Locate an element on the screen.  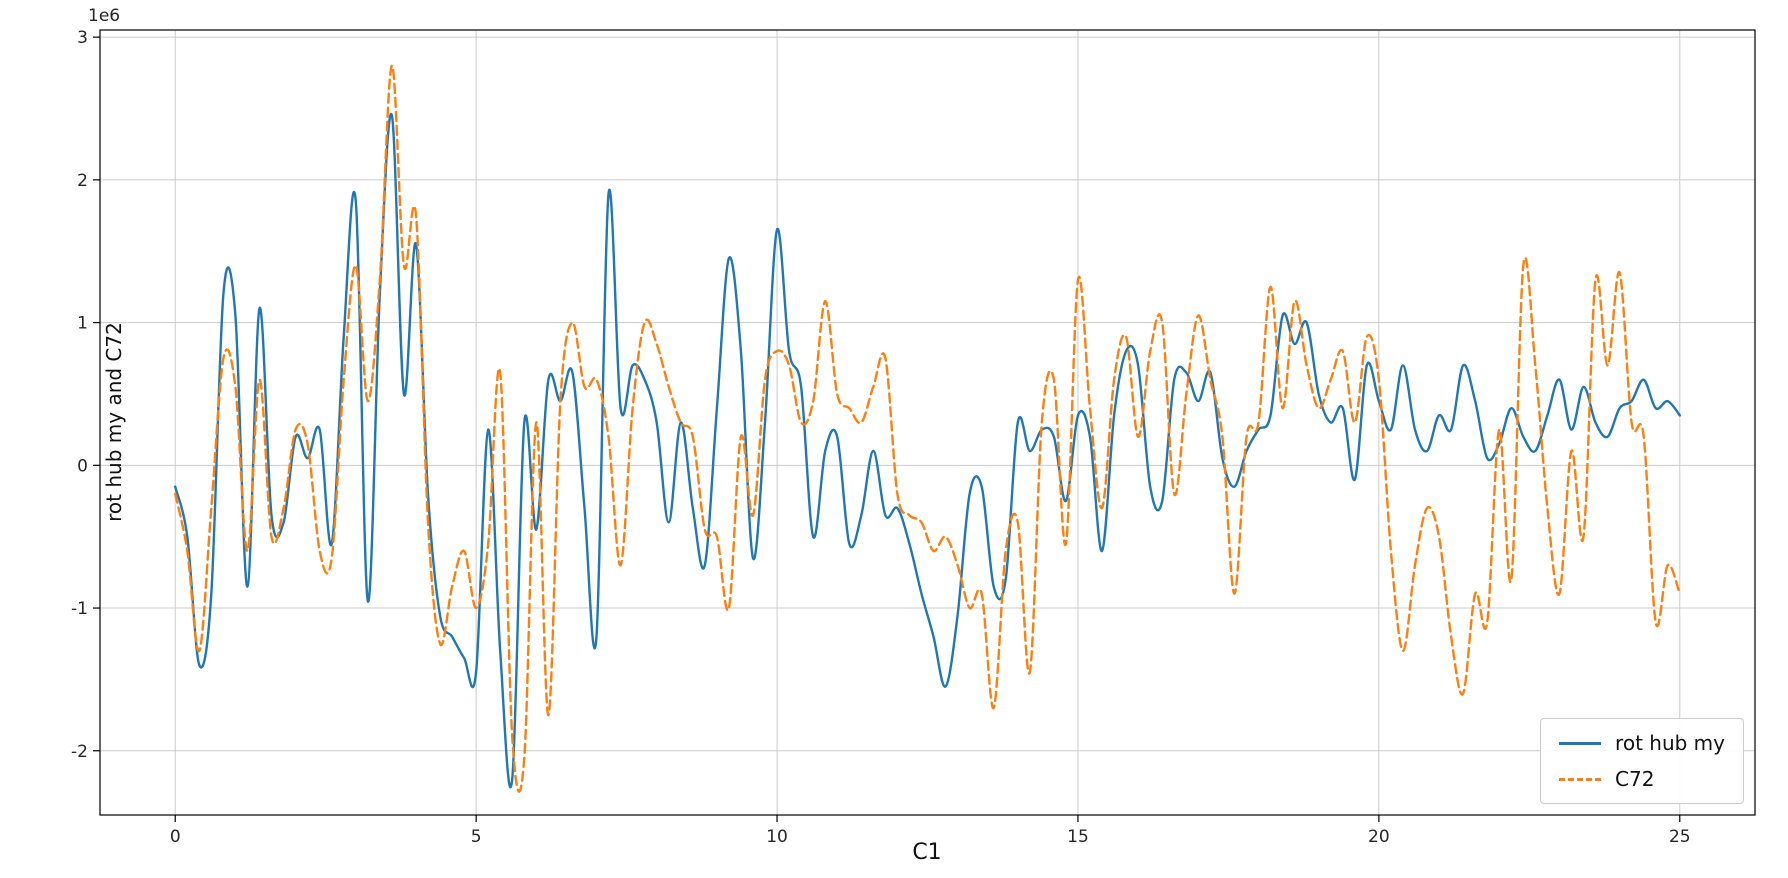
y-axis-offset-label: 1e6 is located at coordinates (104, 16).